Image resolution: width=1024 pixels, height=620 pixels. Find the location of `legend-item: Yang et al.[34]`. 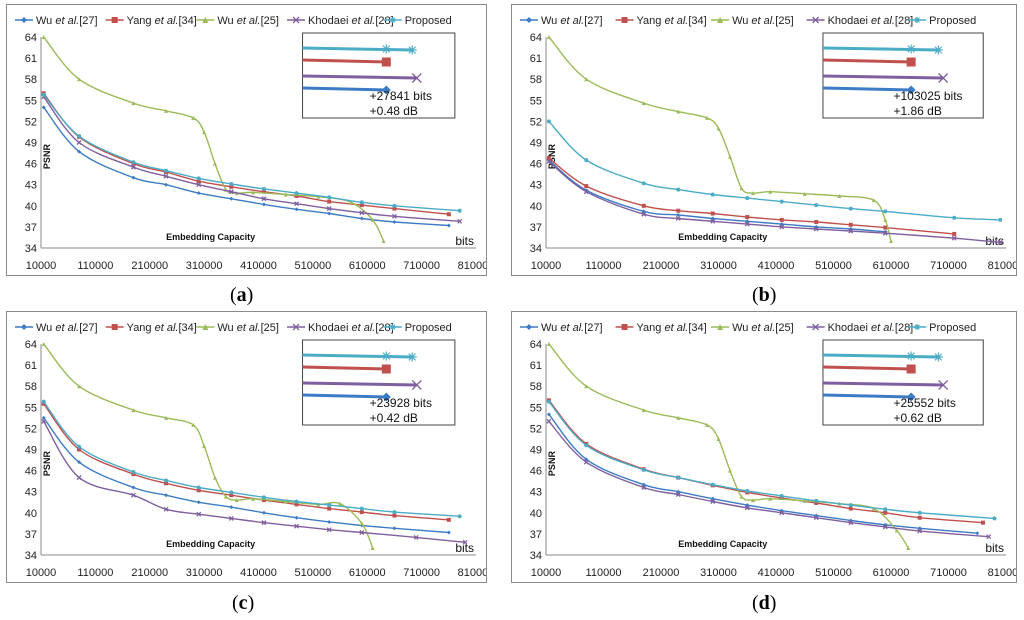

legend-item: Yang et al.[34] is located at coordinates (151, 21).